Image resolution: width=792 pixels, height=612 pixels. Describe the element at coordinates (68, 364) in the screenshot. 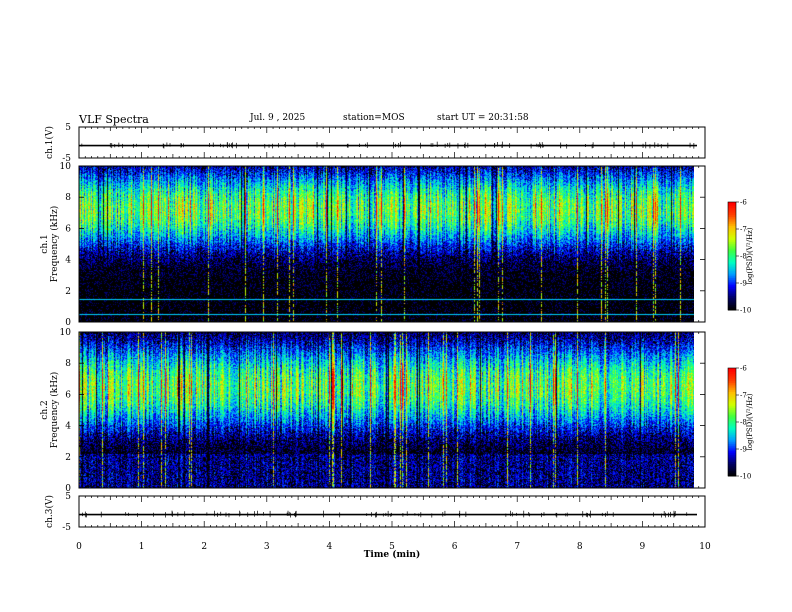

I see `y-tick-label: 8` at that location.